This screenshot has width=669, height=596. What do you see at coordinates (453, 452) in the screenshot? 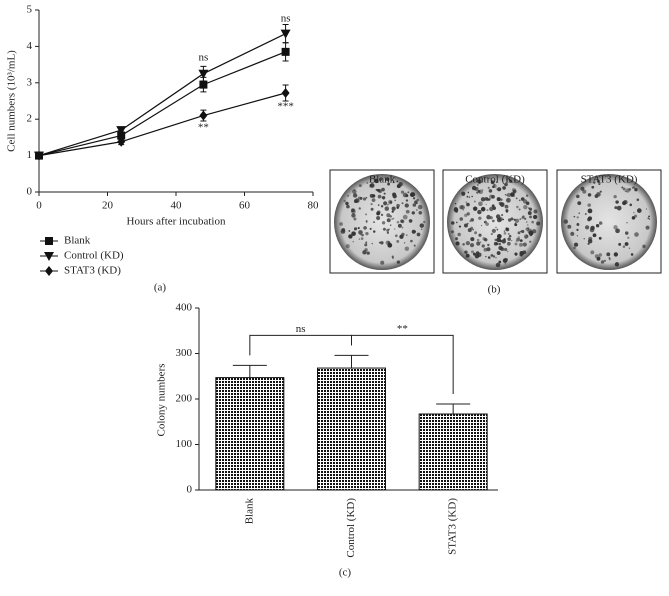
I see `bar` at bounding box center [453, 452].